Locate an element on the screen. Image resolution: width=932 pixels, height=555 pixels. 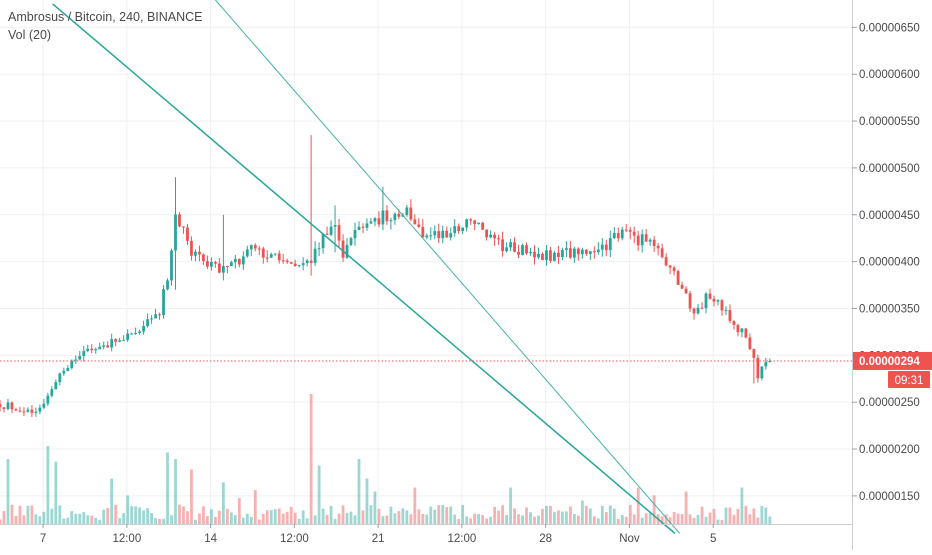
time-tick-label: 14 is located at coordinates (210, 539).